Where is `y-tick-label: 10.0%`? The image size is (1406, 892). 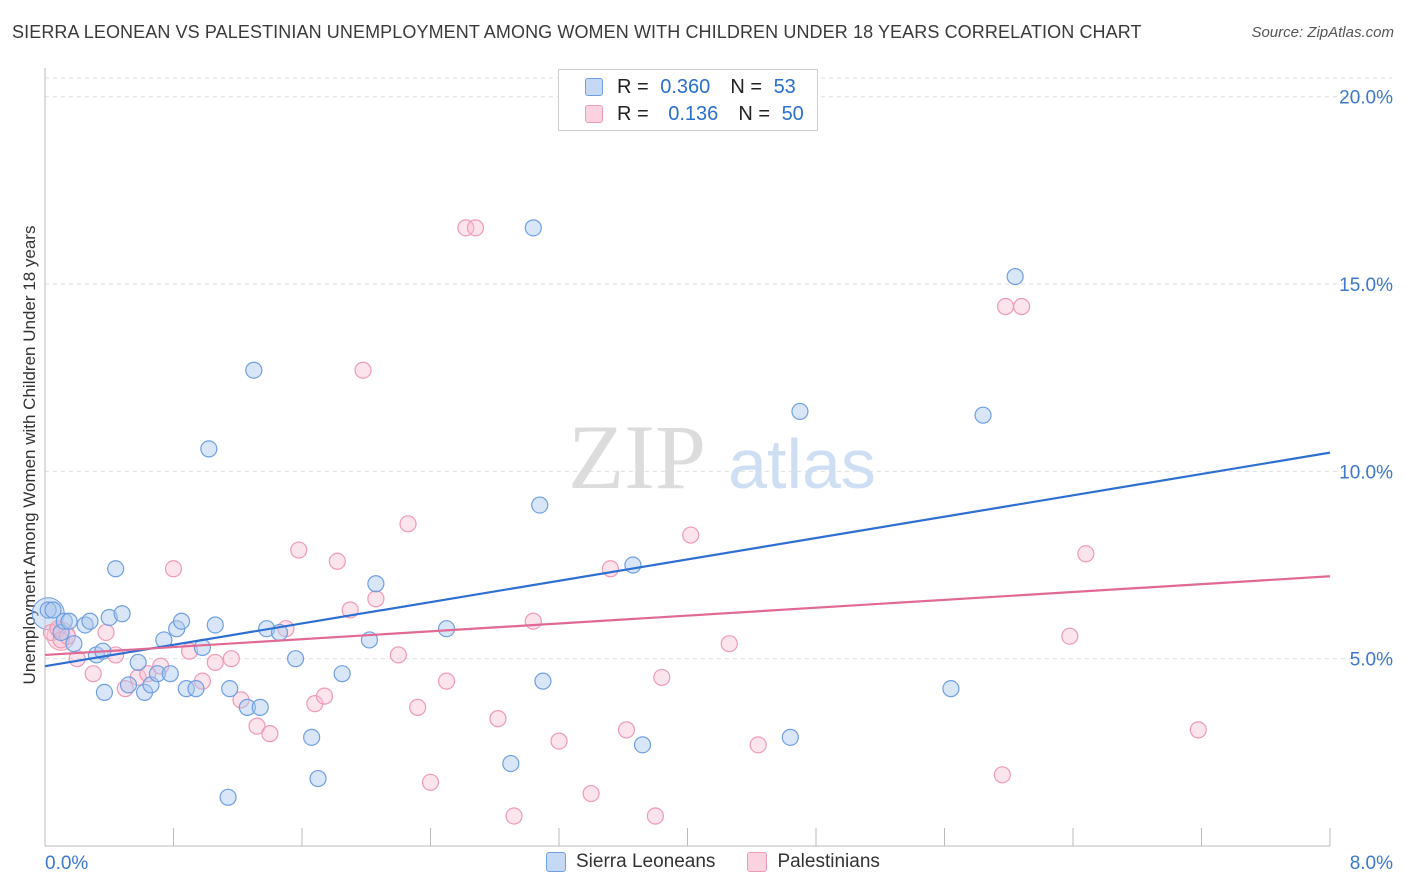 y-tick-label: 10.0% is located at coordinates (1366, 472).